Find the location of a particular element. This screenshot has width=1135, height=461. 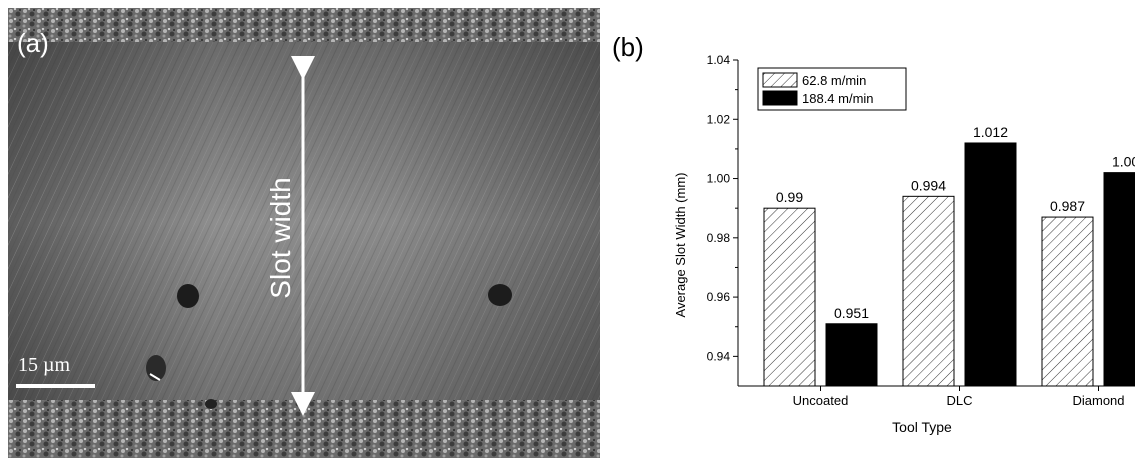

panel-b-label: (b) is located at coordinates (628, 47).